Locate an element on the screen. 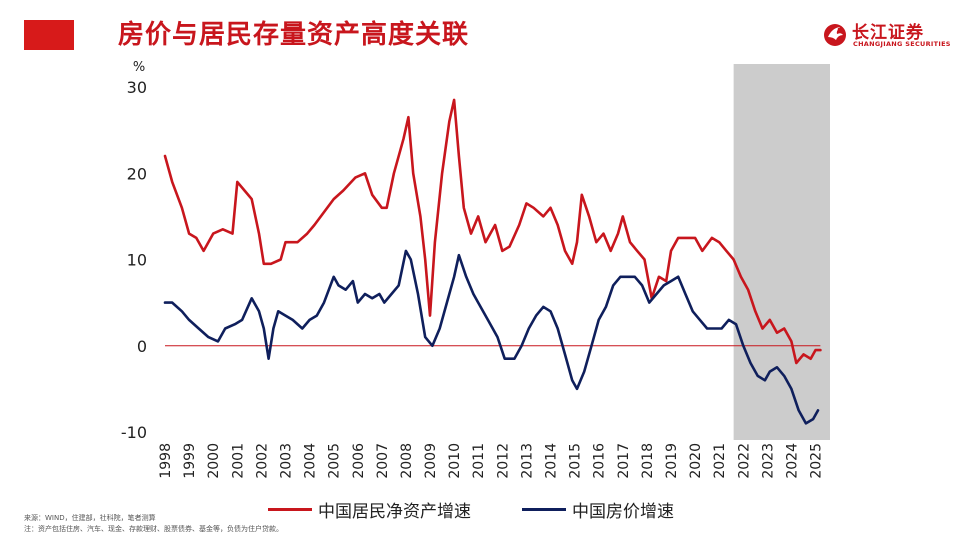  y-tick-label: 0 is located at coordinates (142, 346).